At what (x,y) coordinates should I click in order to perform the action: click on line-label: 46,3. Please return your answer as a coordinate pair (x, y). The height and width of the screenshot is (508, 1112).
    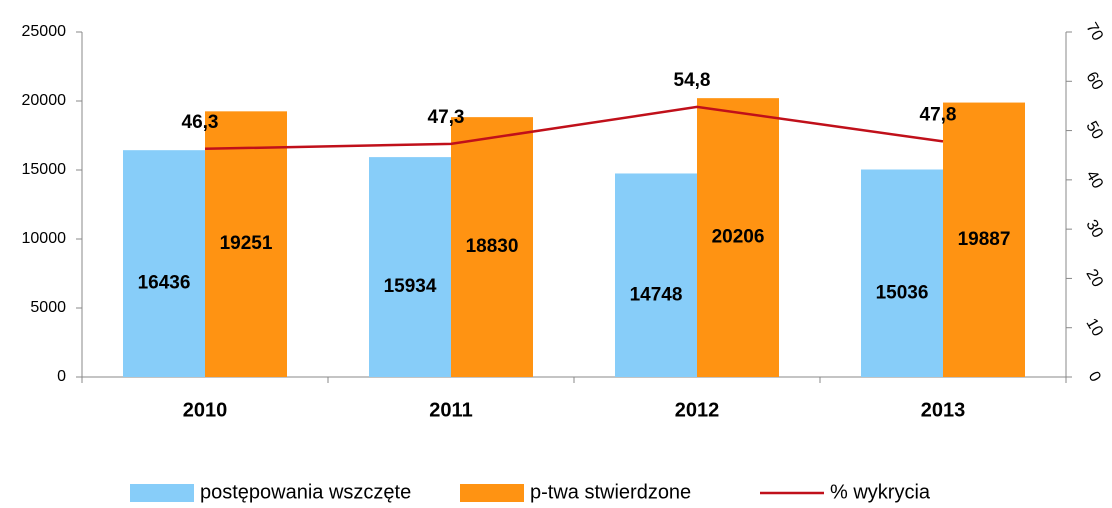
    Looking at the image, I should click on (200, 122).